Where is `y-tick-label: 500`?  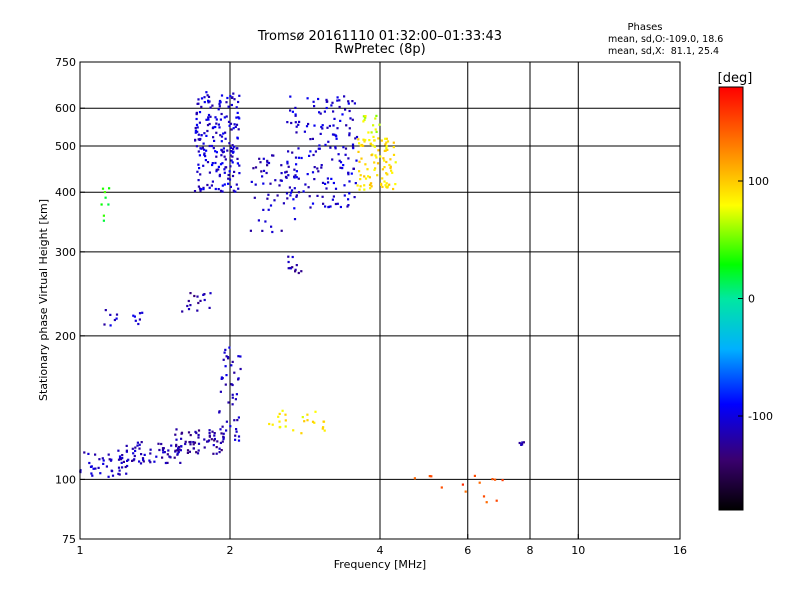
y-tick-label: 500 is located at coordinates (65, 146).